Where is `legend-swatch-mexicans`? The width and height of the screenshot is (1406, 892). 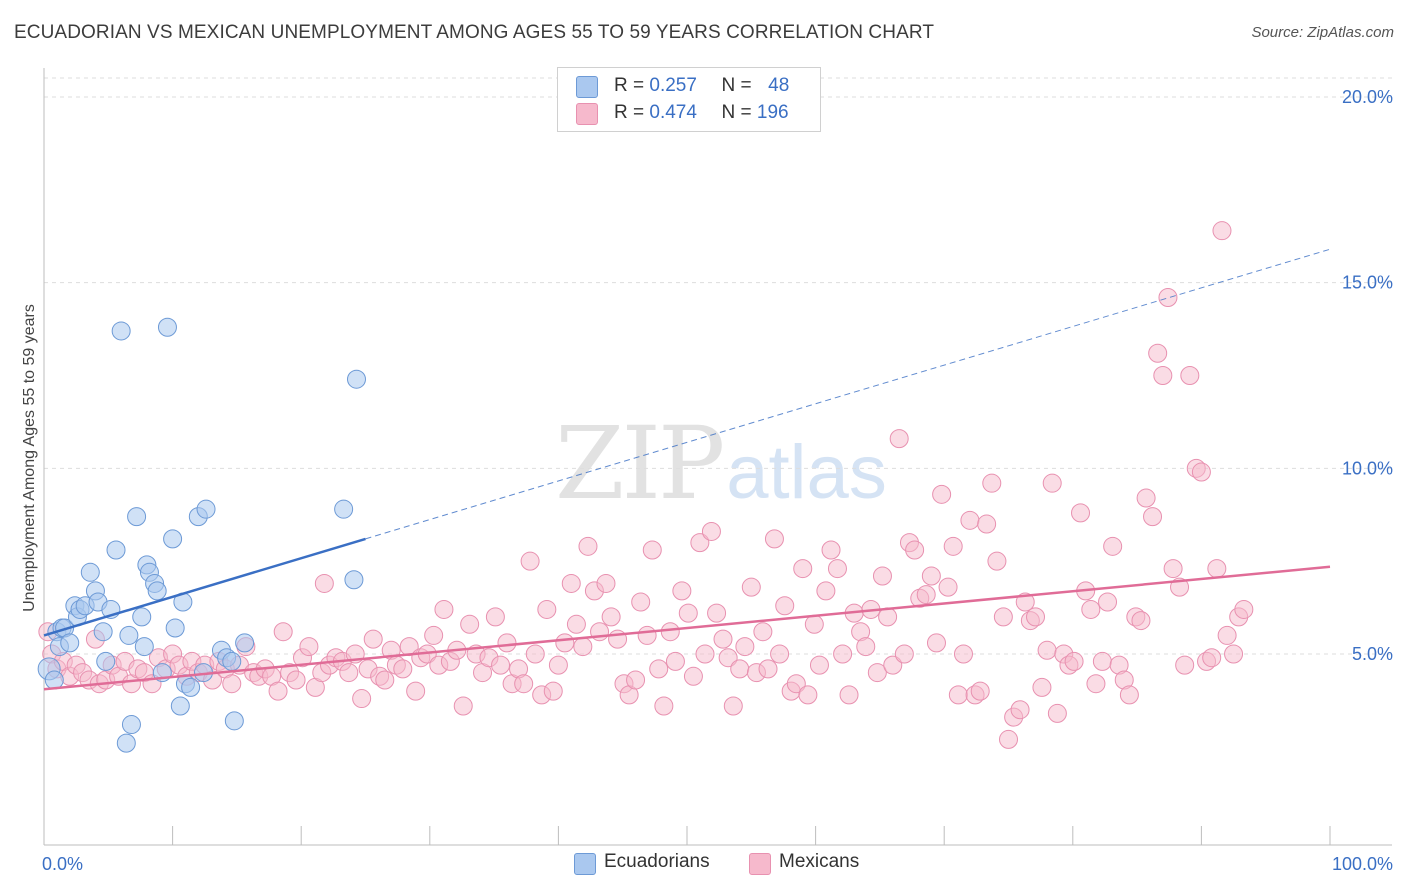
legend-swatch-mexicans is located at coordinates (760, 864).